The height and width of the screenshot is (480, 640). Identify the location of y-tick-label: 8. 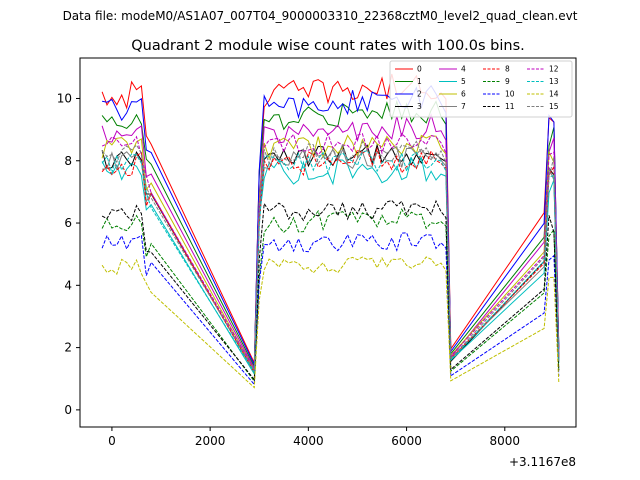
(68, 161).